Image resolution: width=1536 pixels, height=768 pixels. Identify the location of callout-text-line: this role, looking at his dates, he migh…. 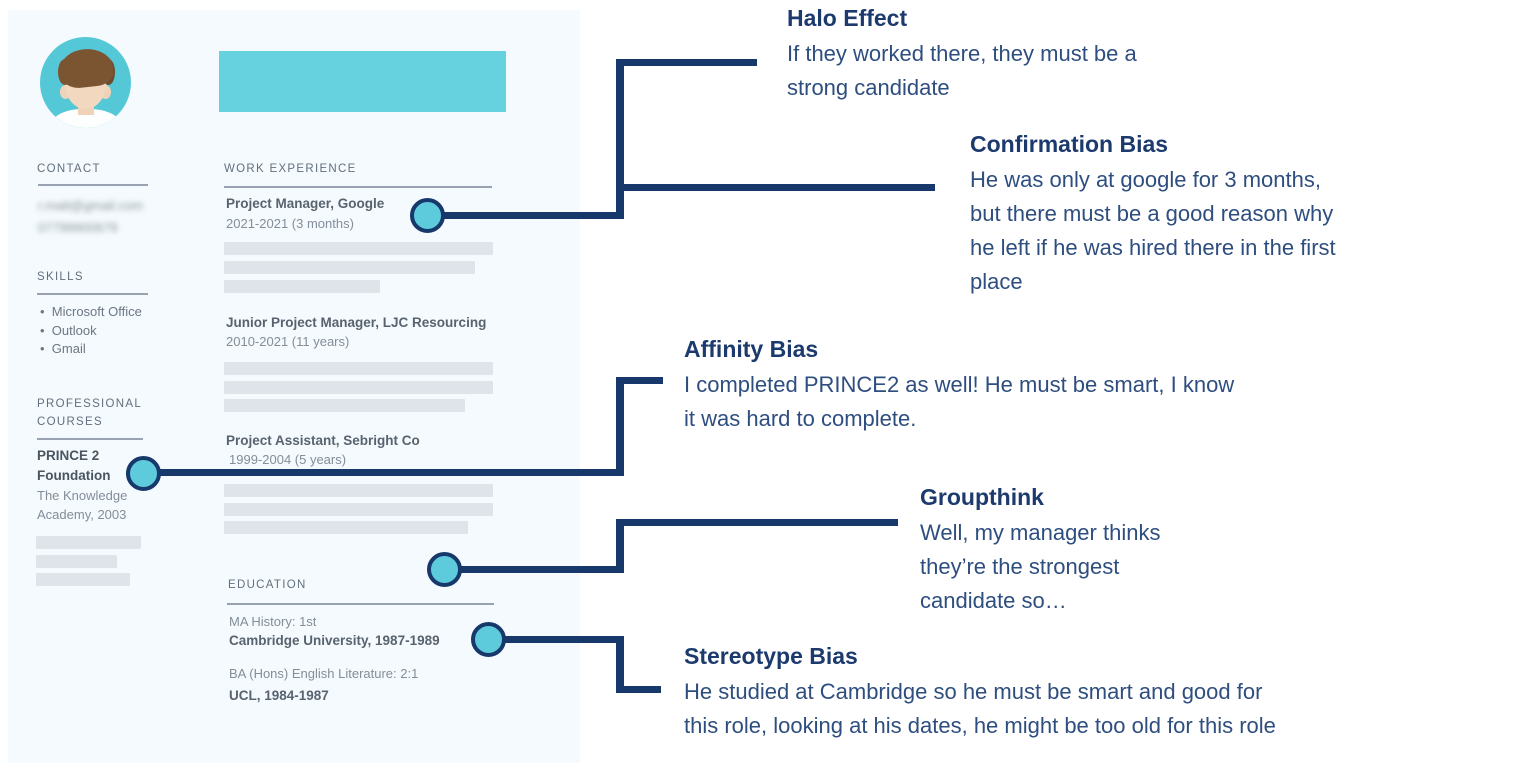
(980, 725).